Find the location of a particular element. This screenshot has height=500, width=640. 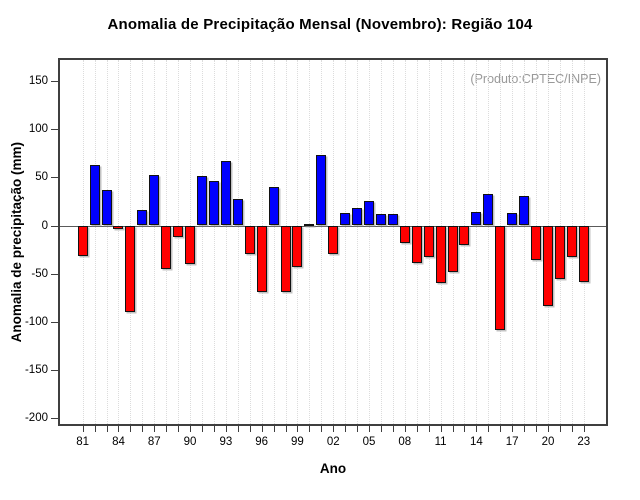

x-tick-label: 02 is located at coordinates (333, 442).